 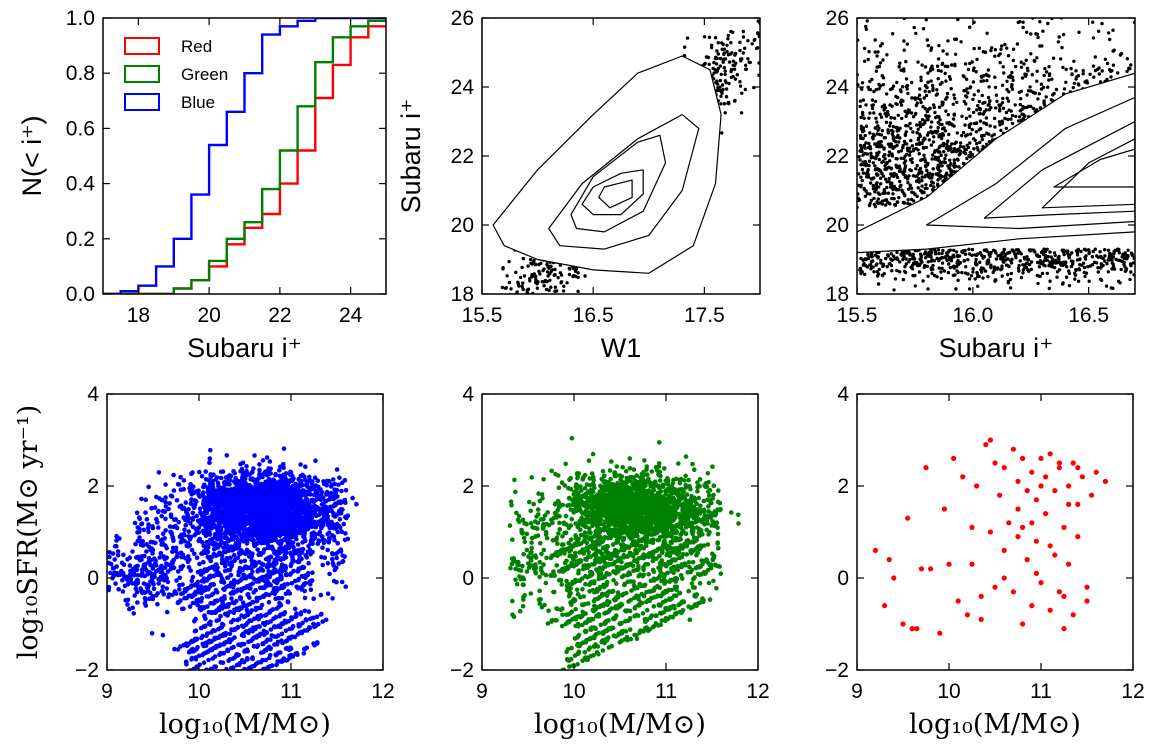 I want to click on legend-swatch-green, so click(x=142, y=74).